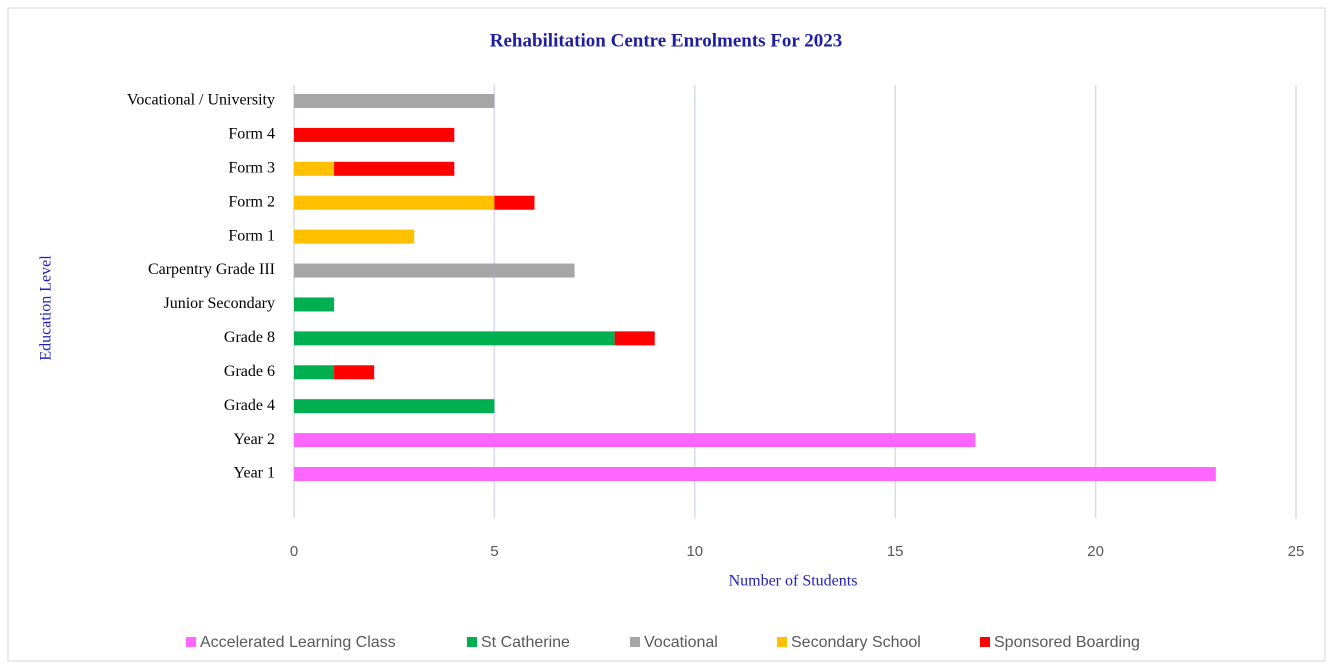 This screenshot has width=1333, height=669. What do you see at coordinates (793, 581) in the screenshot?
I see `x-axis-title: Number of Students` at bounding box center [793, 581].